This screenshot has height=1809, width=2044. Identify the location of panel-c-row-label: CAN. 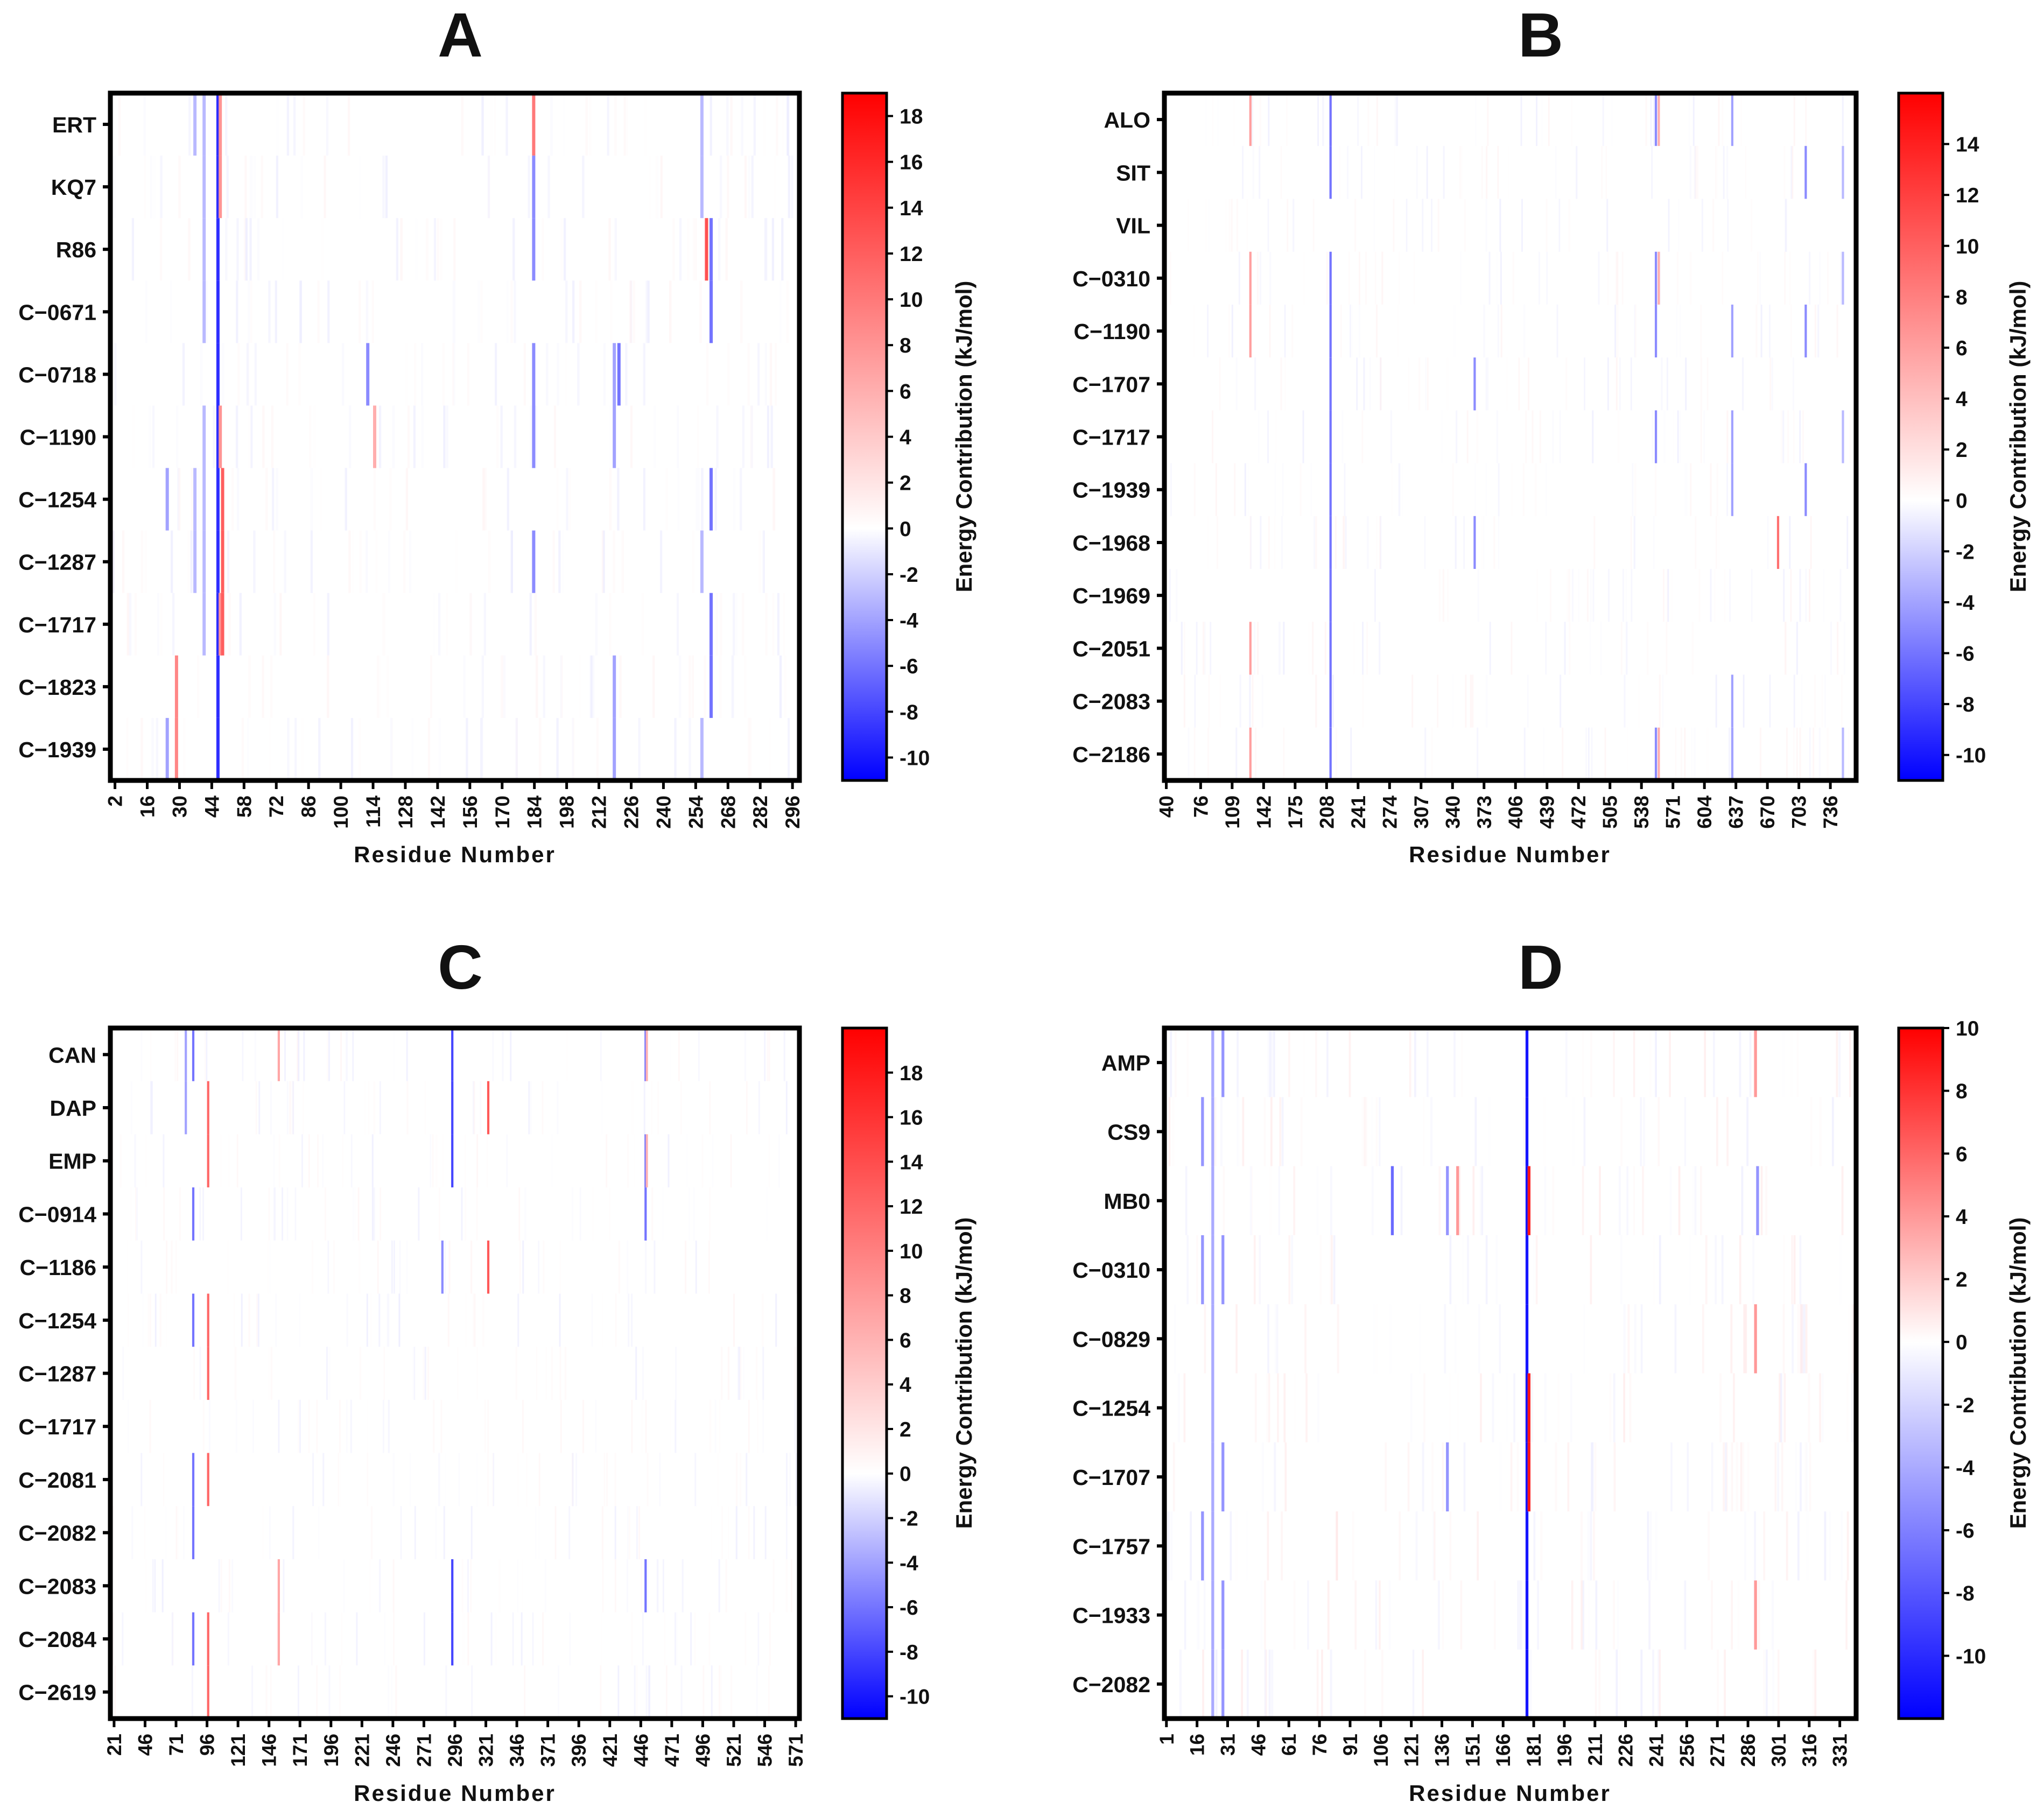
(72, 1055).